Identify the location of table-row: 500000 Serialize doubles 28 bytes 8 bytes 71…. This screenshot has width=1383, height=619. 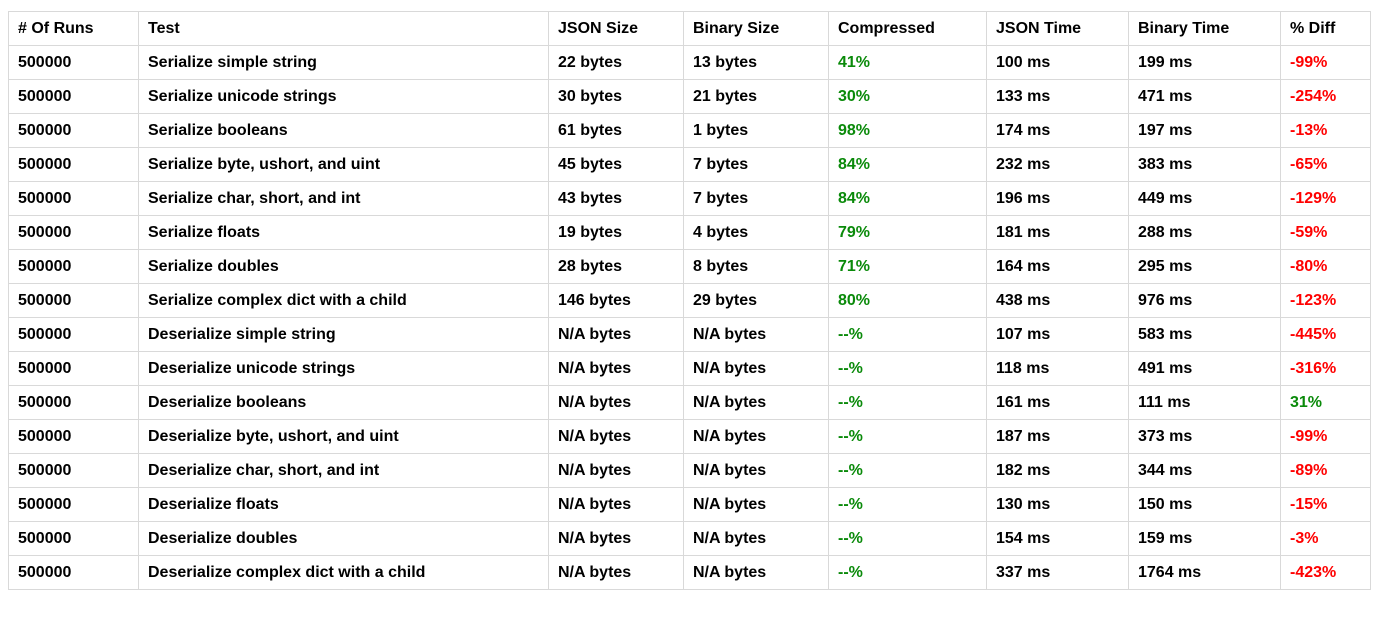
(689, 266).